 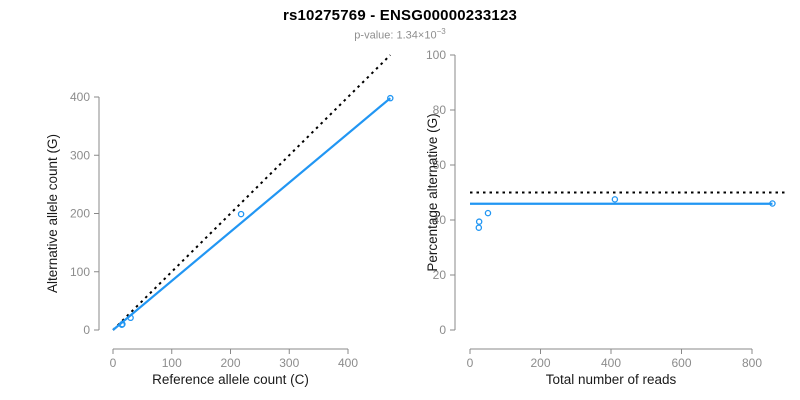 What do you see at coordinates (80, 214) in the screenshot?
I see `y-tick-label: 200` at bounding box center [80, 214].